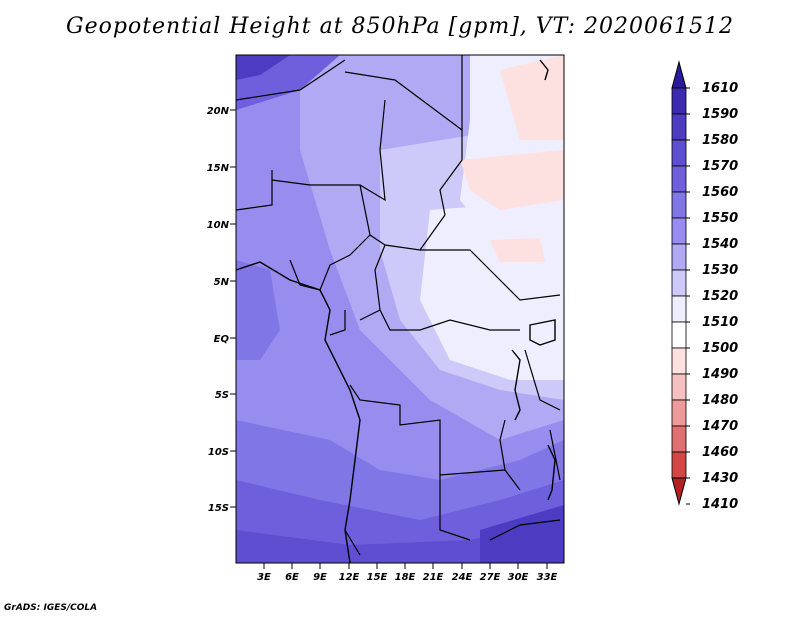 The height and width of the screenshot is (618, 800). Describe the element at coordinates (433, 577) in the screenshot. I see `lon-tick-label: 21E` at that location.